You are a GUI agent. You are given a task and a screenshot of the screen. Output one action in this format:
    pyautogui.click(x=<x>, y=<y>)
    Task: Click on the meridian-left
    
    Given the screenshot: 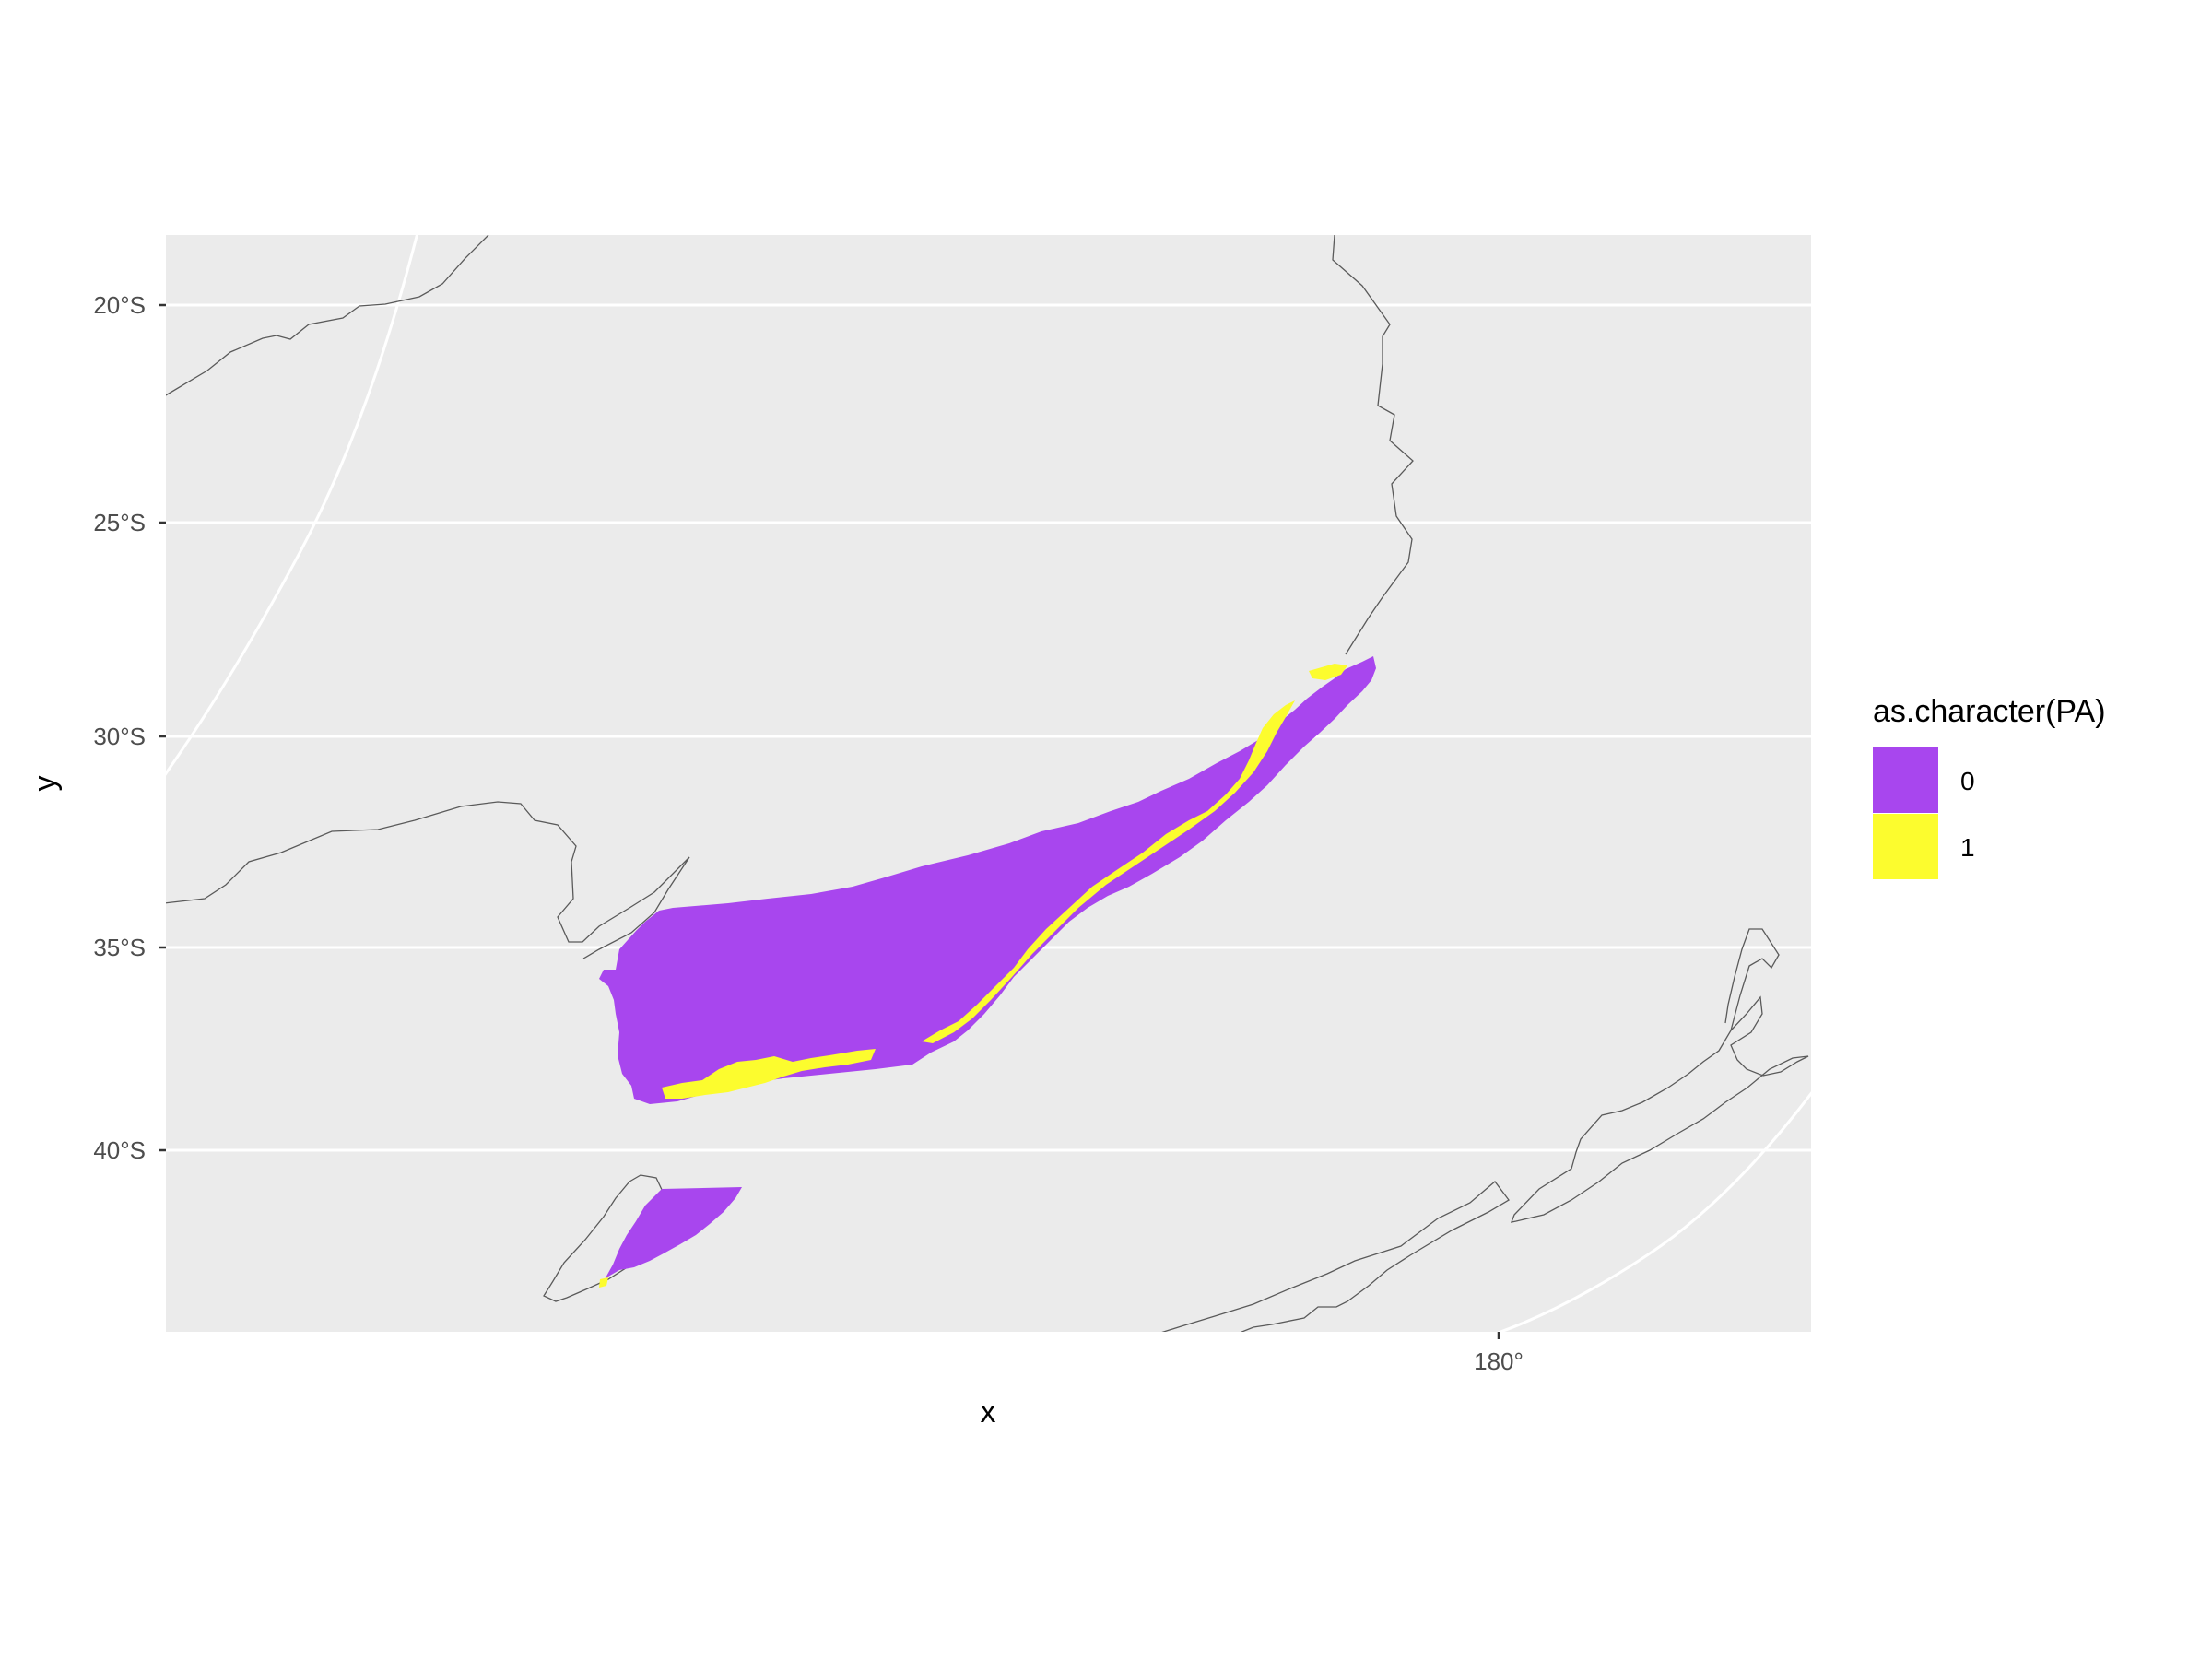 What is the action you would take?
    pyautogui.click(x=292, y=505)
    